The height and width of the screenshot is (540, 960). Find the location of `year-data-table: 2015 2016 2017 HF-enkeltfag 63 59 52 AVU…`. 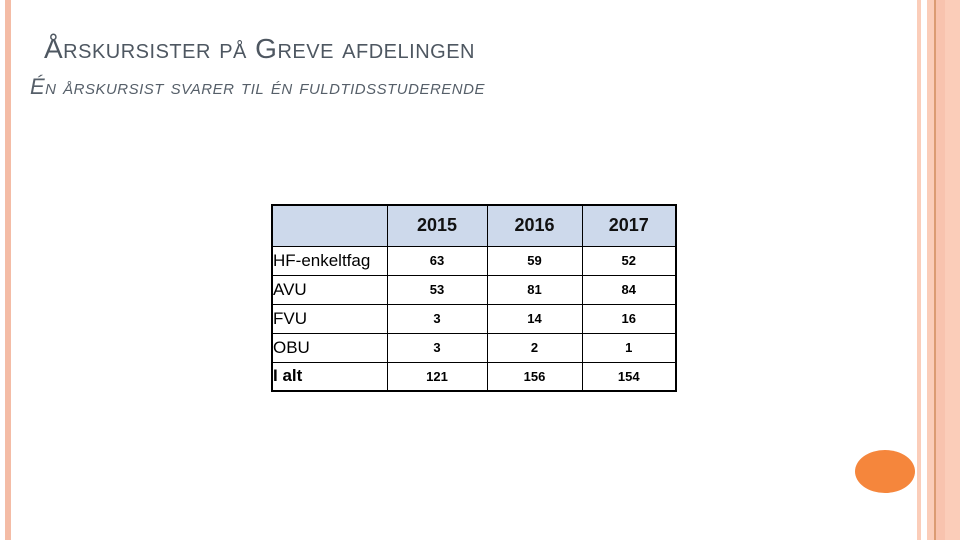

year-data-table: 2015 2016 2017 HF-enkeltfag 63 59 52 AVU… is located at coordinates (474, 298).